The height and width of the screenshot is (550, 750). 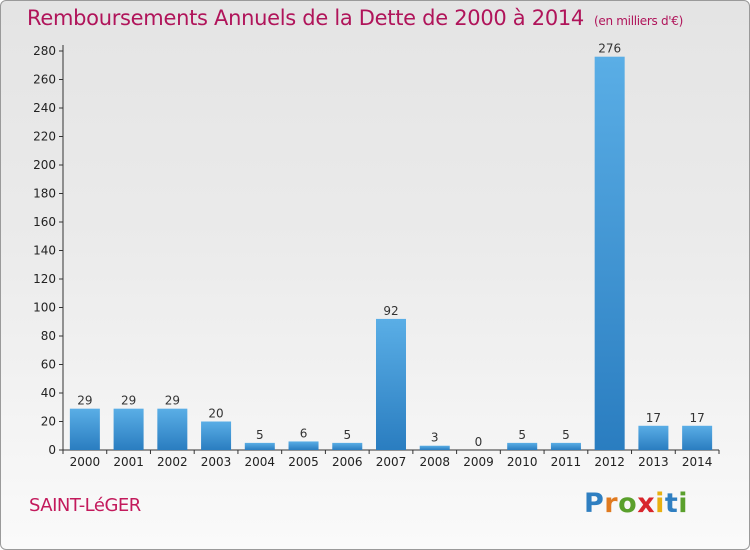 I want to click on x-tick-label: 2004, so click(x=260, y=462).